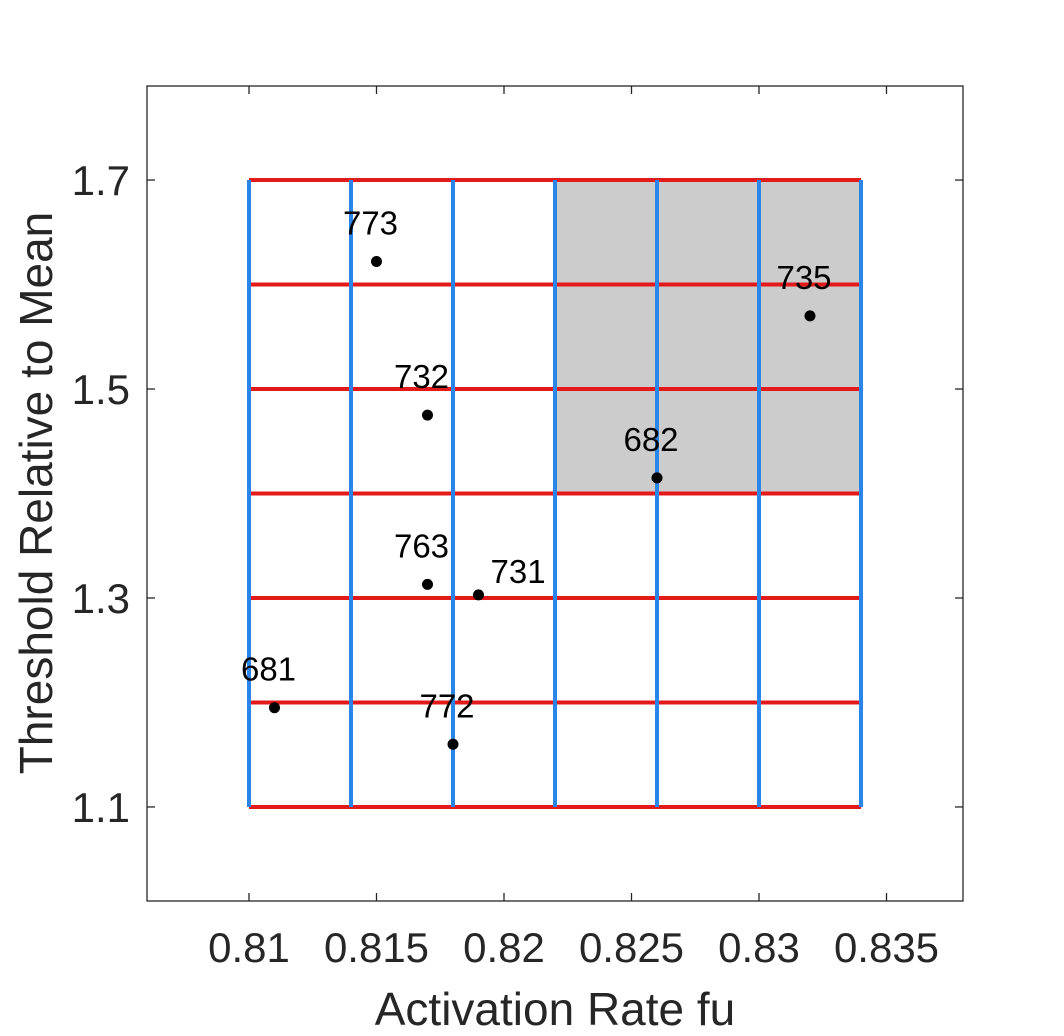 This screenshot has height=1036, width=1064. Describe the element at coordinates (631, 947) in the screenshot. I see `x-tick-label: 0.825` at that location.